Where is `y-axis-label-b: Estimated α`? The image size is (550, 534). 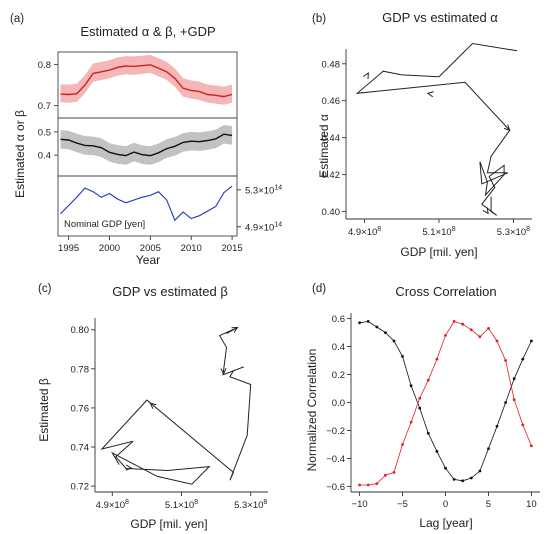
y-axis-label-b: Estimated α is located at coordinates (324, 146).